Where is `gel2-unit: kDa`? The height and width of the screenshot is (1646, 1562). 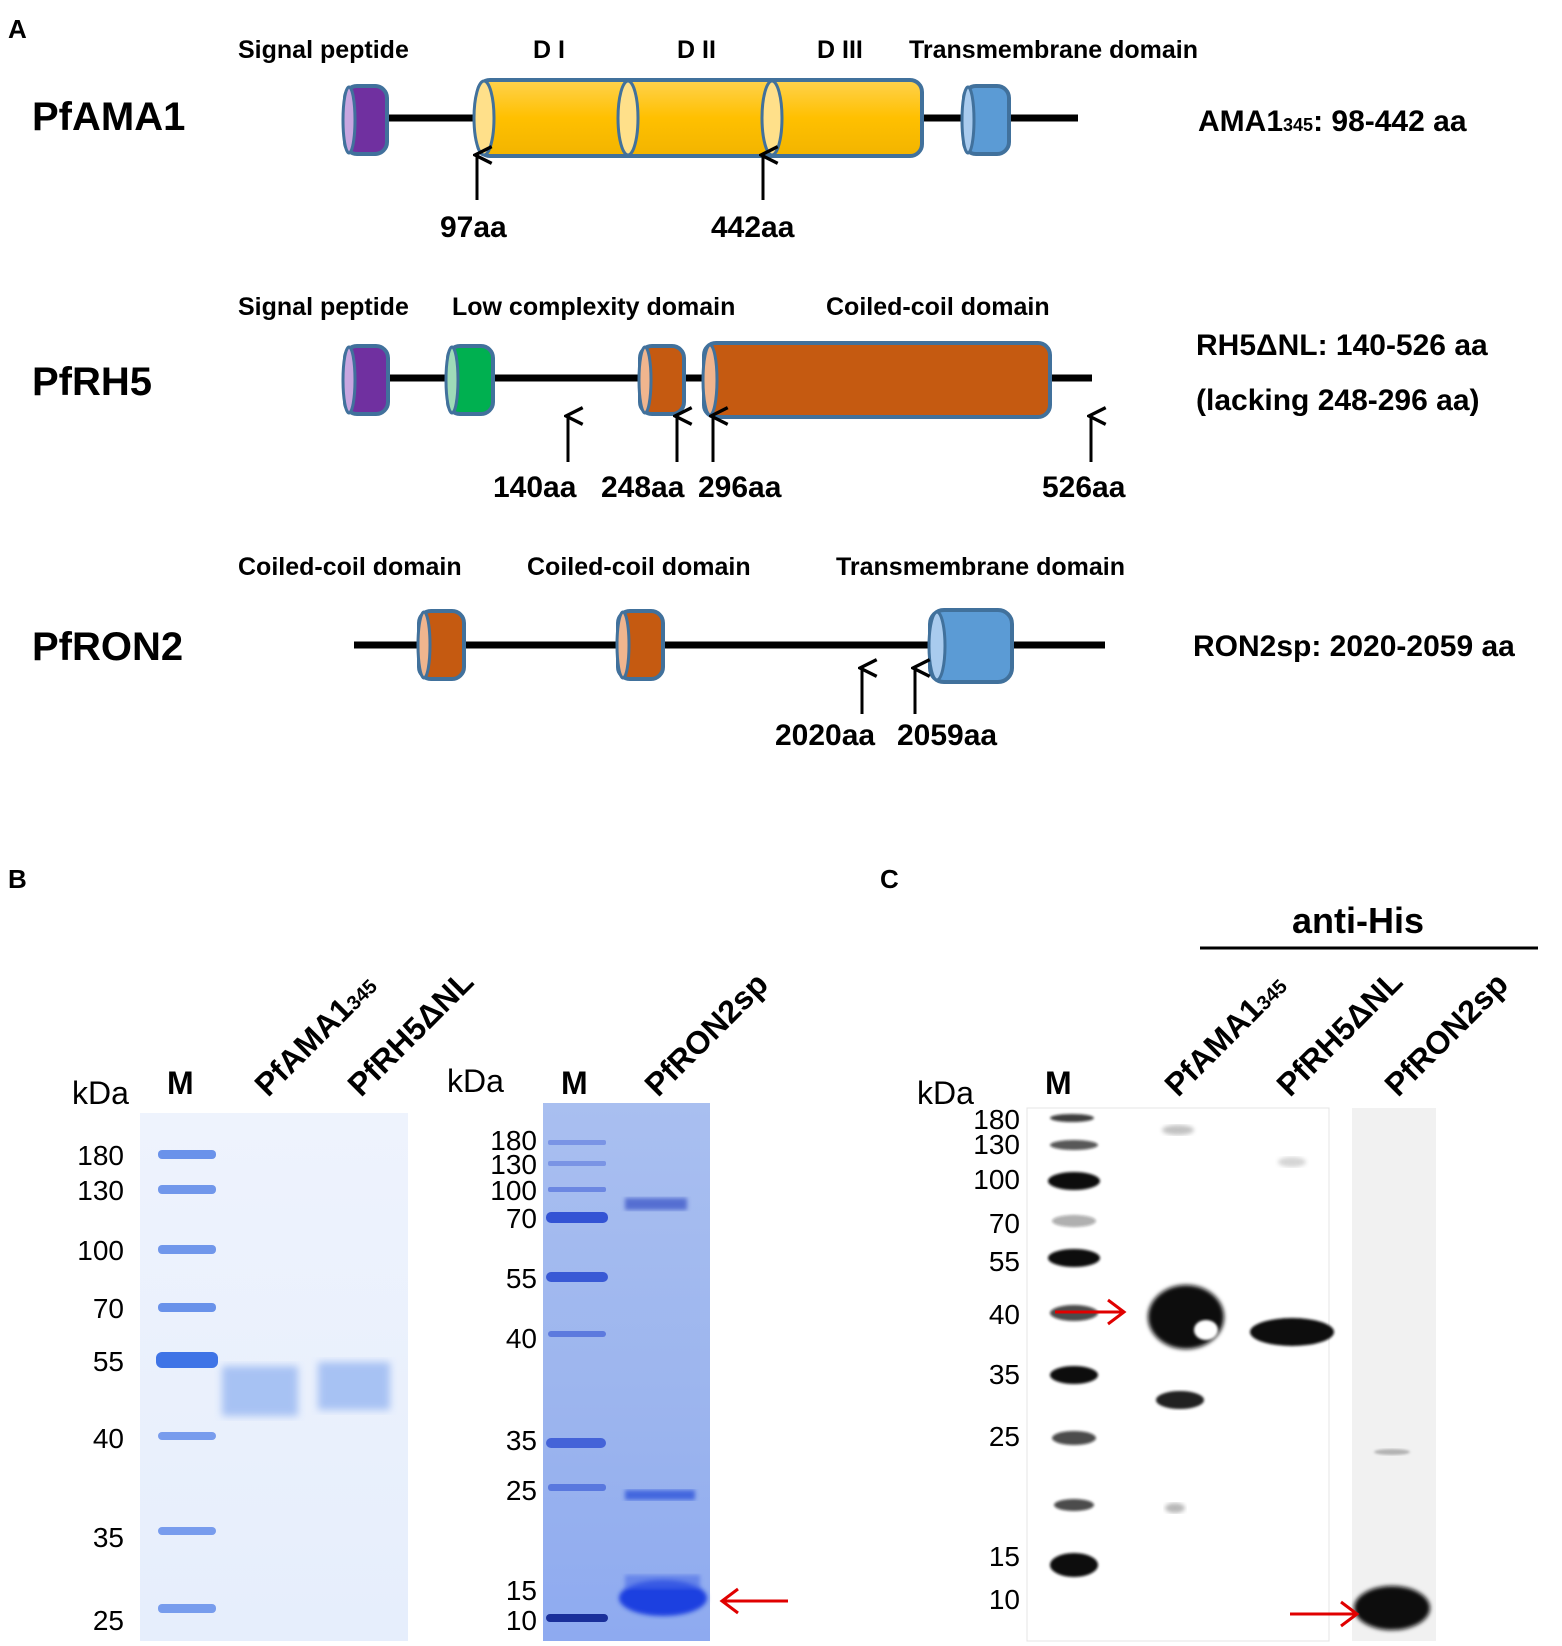
gel2-unit: kDa is located at coordinates (475, 1081).